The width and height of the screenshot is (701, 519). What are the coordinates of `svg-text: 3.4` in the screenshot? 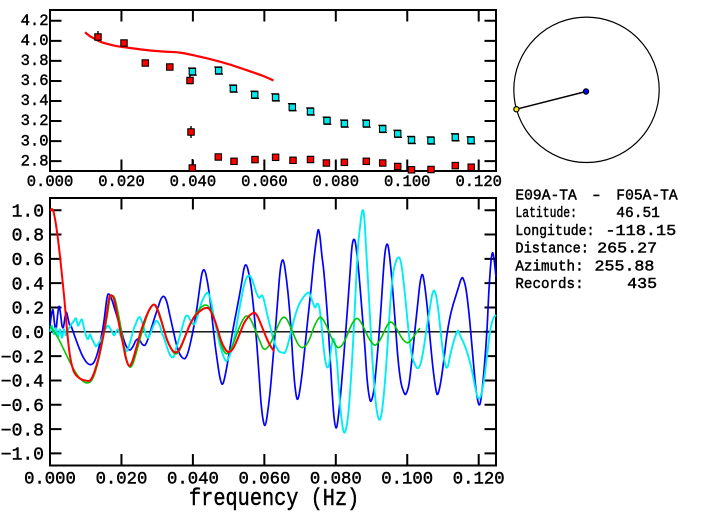 It's located at (35, 101).